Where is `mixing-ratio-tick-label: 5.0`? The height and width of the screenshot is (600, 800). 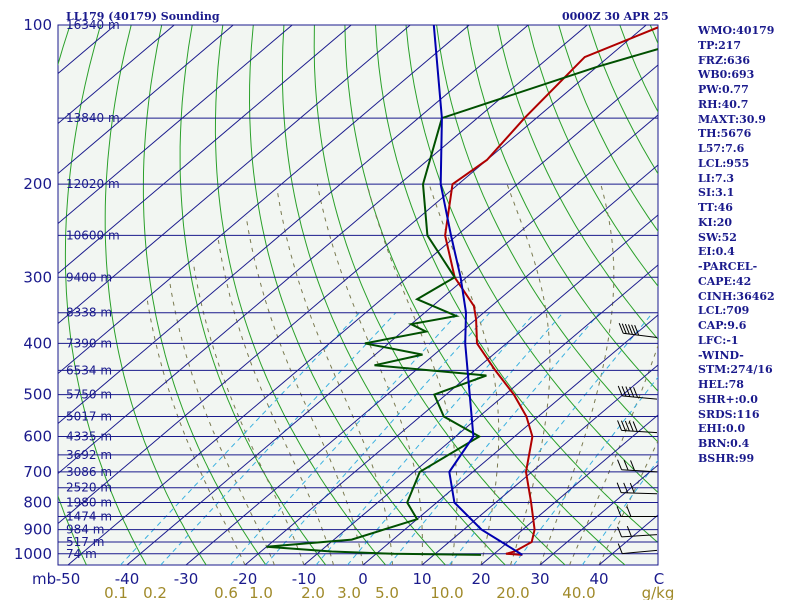
mixing-ratio-tick-label: 5.0 is located at coordinates (387, 592).